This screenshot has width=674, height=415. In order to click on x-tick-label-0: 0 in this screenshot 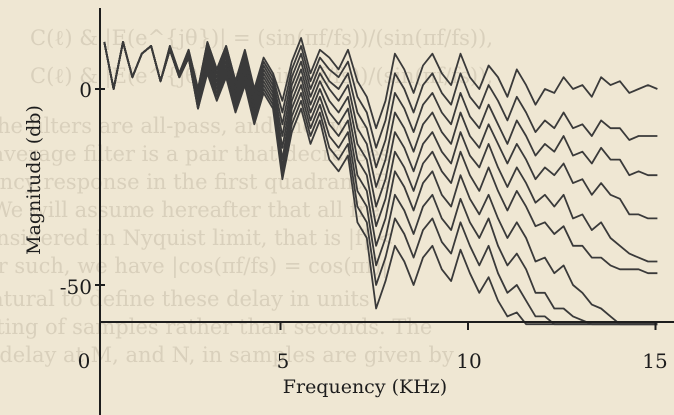, I will do `click(84, 361)`.